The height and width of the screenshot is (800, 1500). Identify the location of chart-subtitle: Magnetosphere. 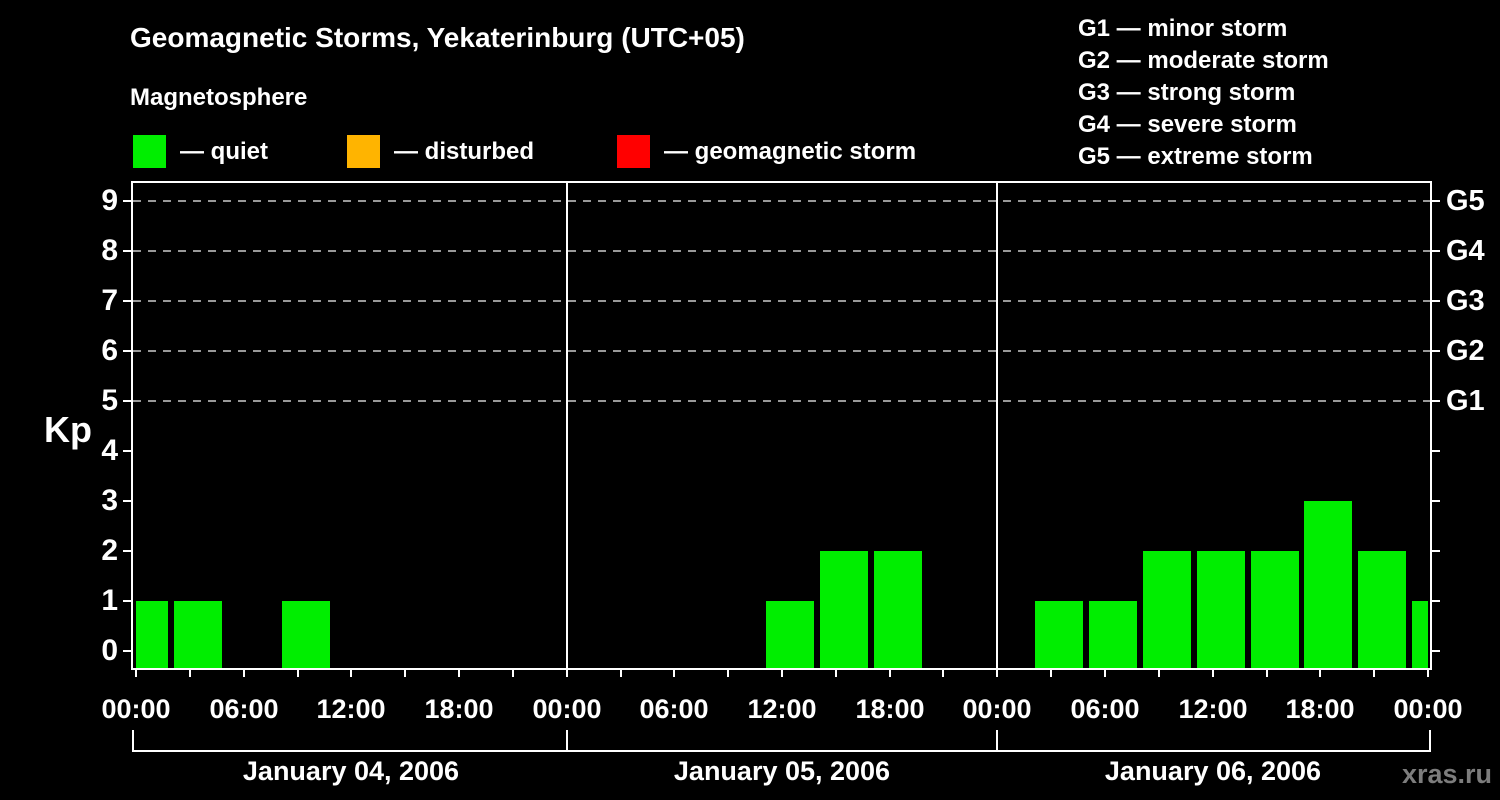
(219, 97).